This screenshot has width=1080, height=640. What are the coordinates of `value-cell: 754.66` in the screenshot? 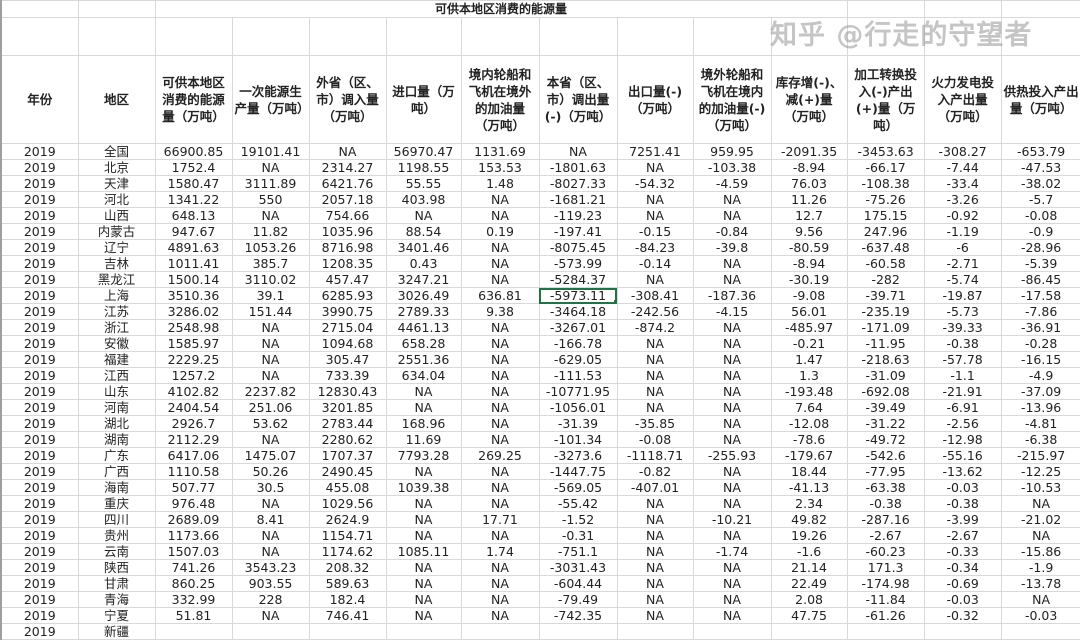 It's located at (347, 215).